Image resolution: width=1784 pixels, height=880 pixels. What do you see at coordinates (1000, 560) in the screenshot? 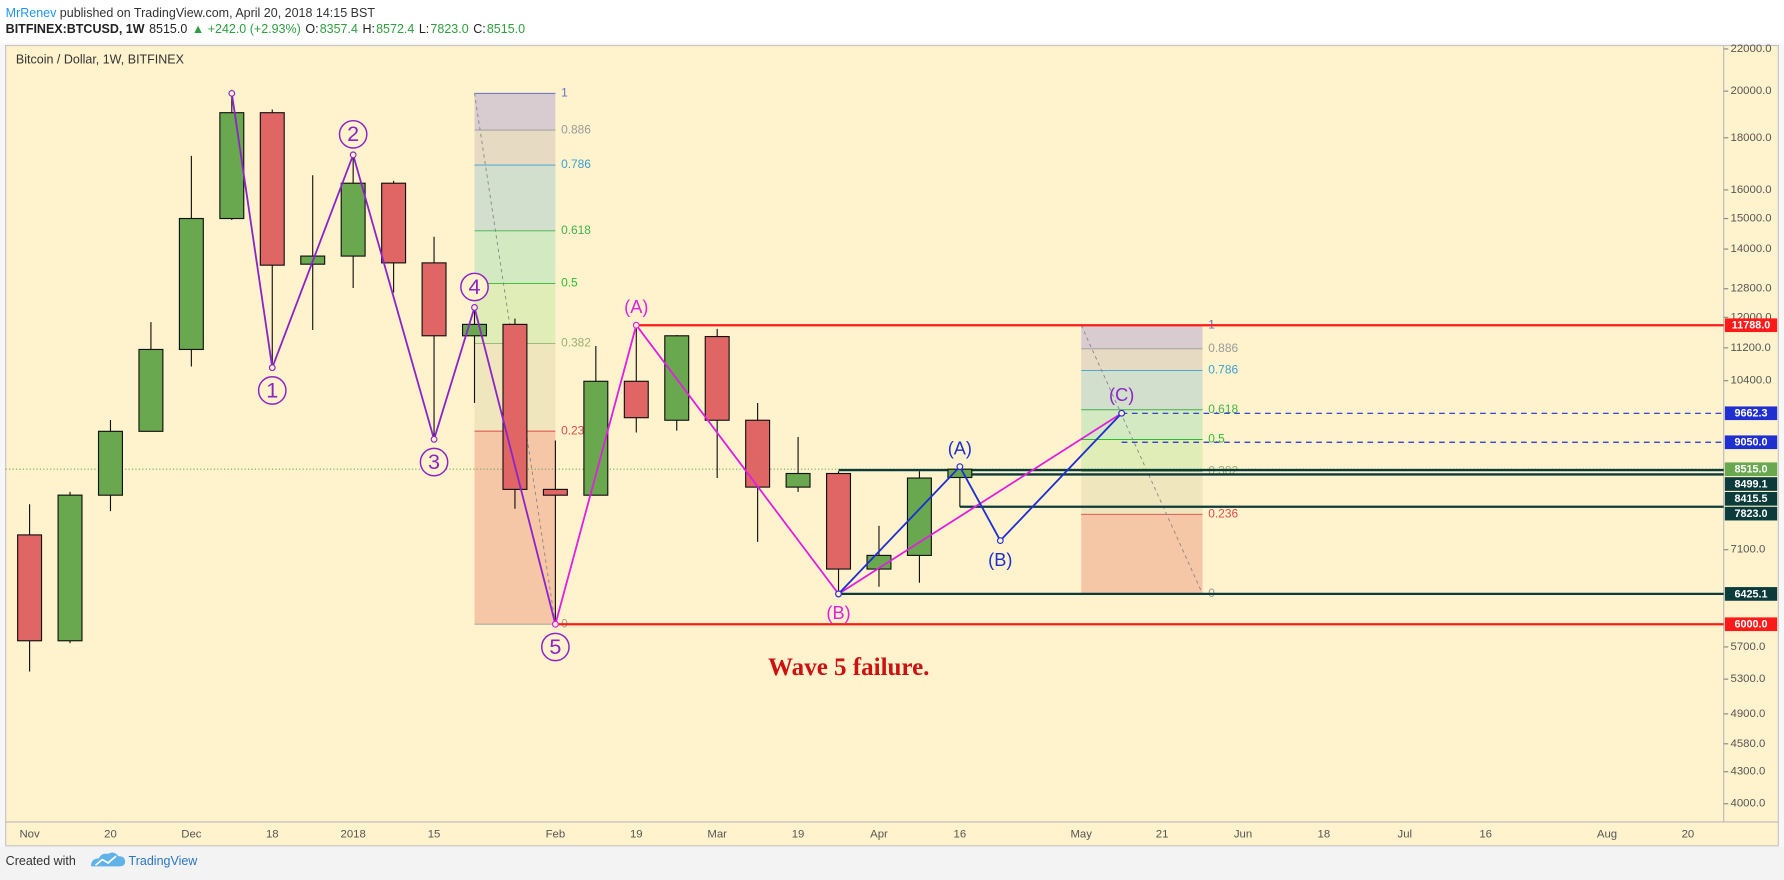
I see `wave-label: (B)` at bounding box center [1000, 560].